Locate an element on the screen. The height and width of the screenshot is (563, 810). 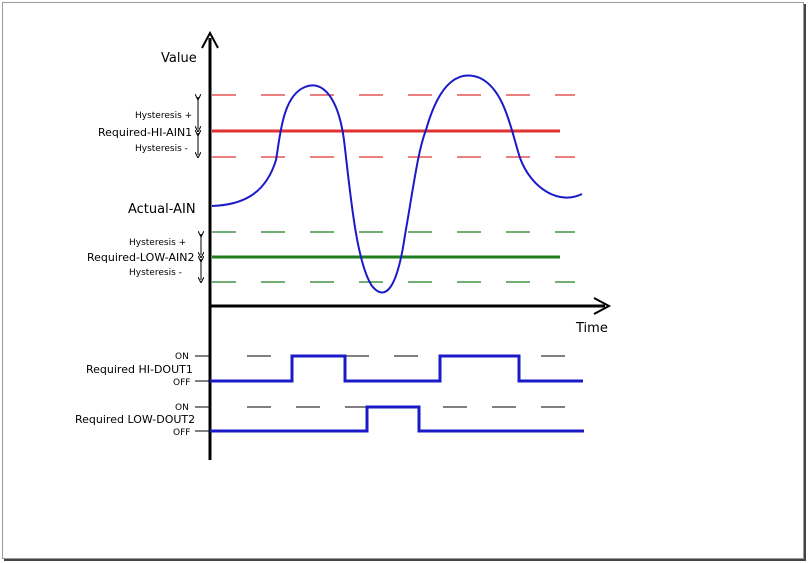
low-hysteresis-plus-label: Hysteresis + is located at coordinates (157, 243).